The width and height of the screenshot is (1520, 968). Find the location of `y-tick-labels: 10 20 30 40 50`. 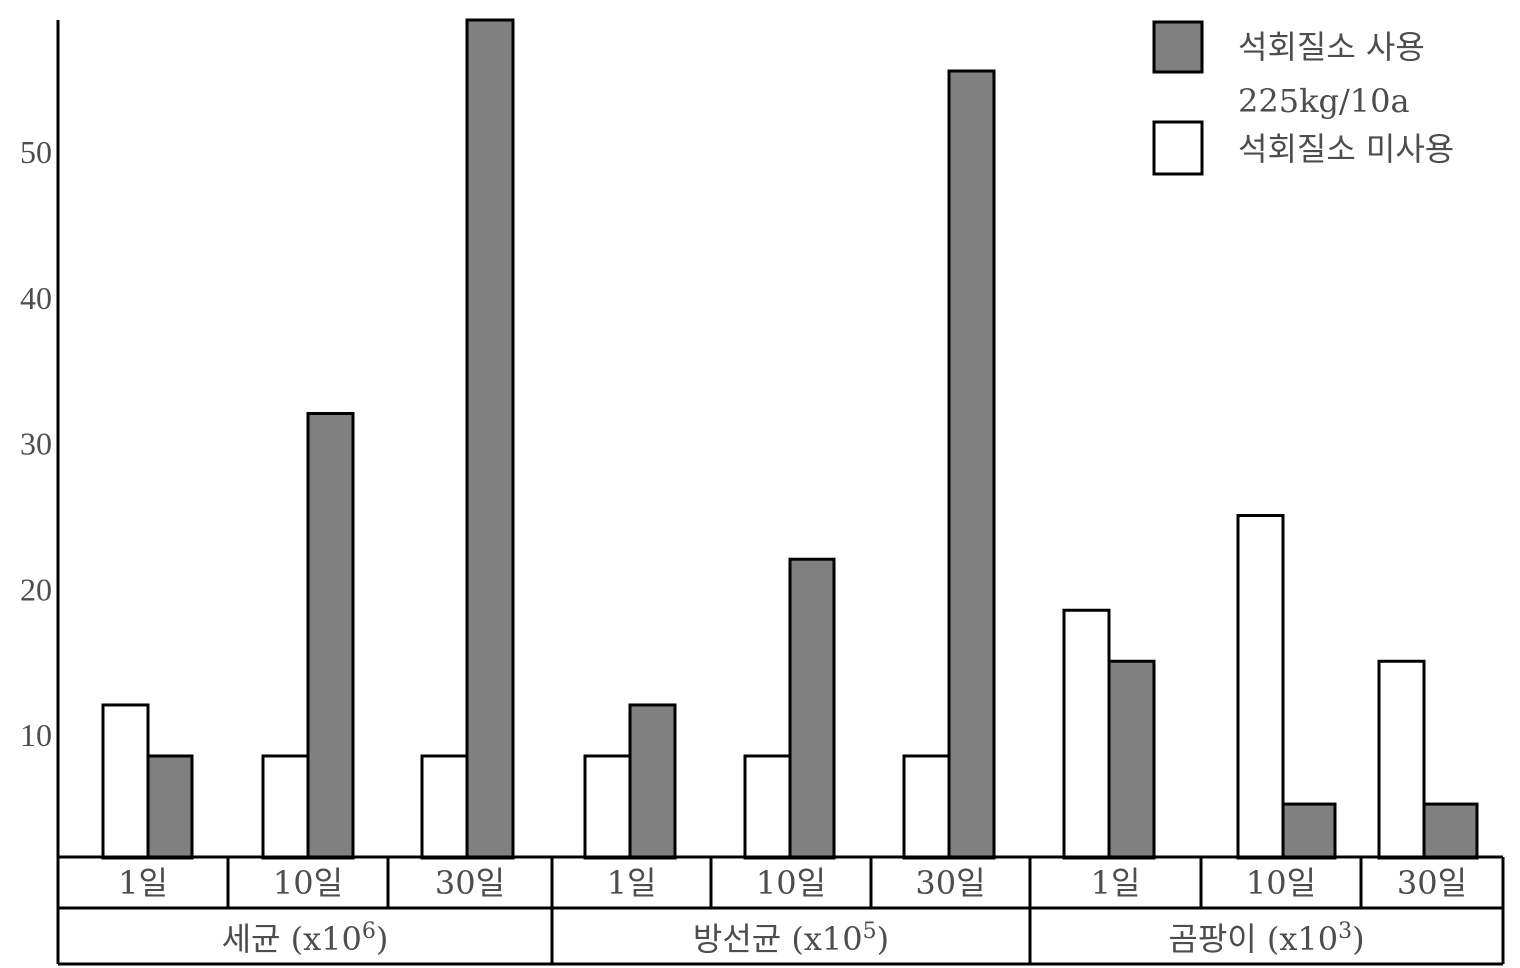

y-tick-labels: 10 20 30 40 50 is located at coordinates (36, 443).